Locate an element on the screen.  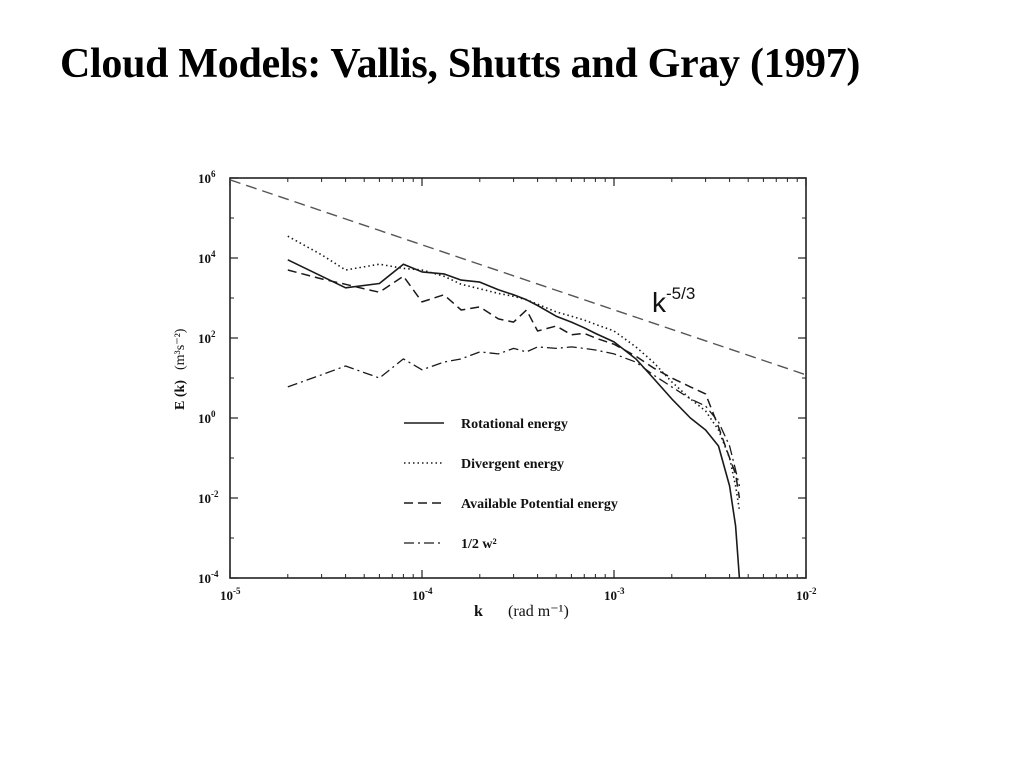
x-axis-label: k is located at coordinates (478, 611).